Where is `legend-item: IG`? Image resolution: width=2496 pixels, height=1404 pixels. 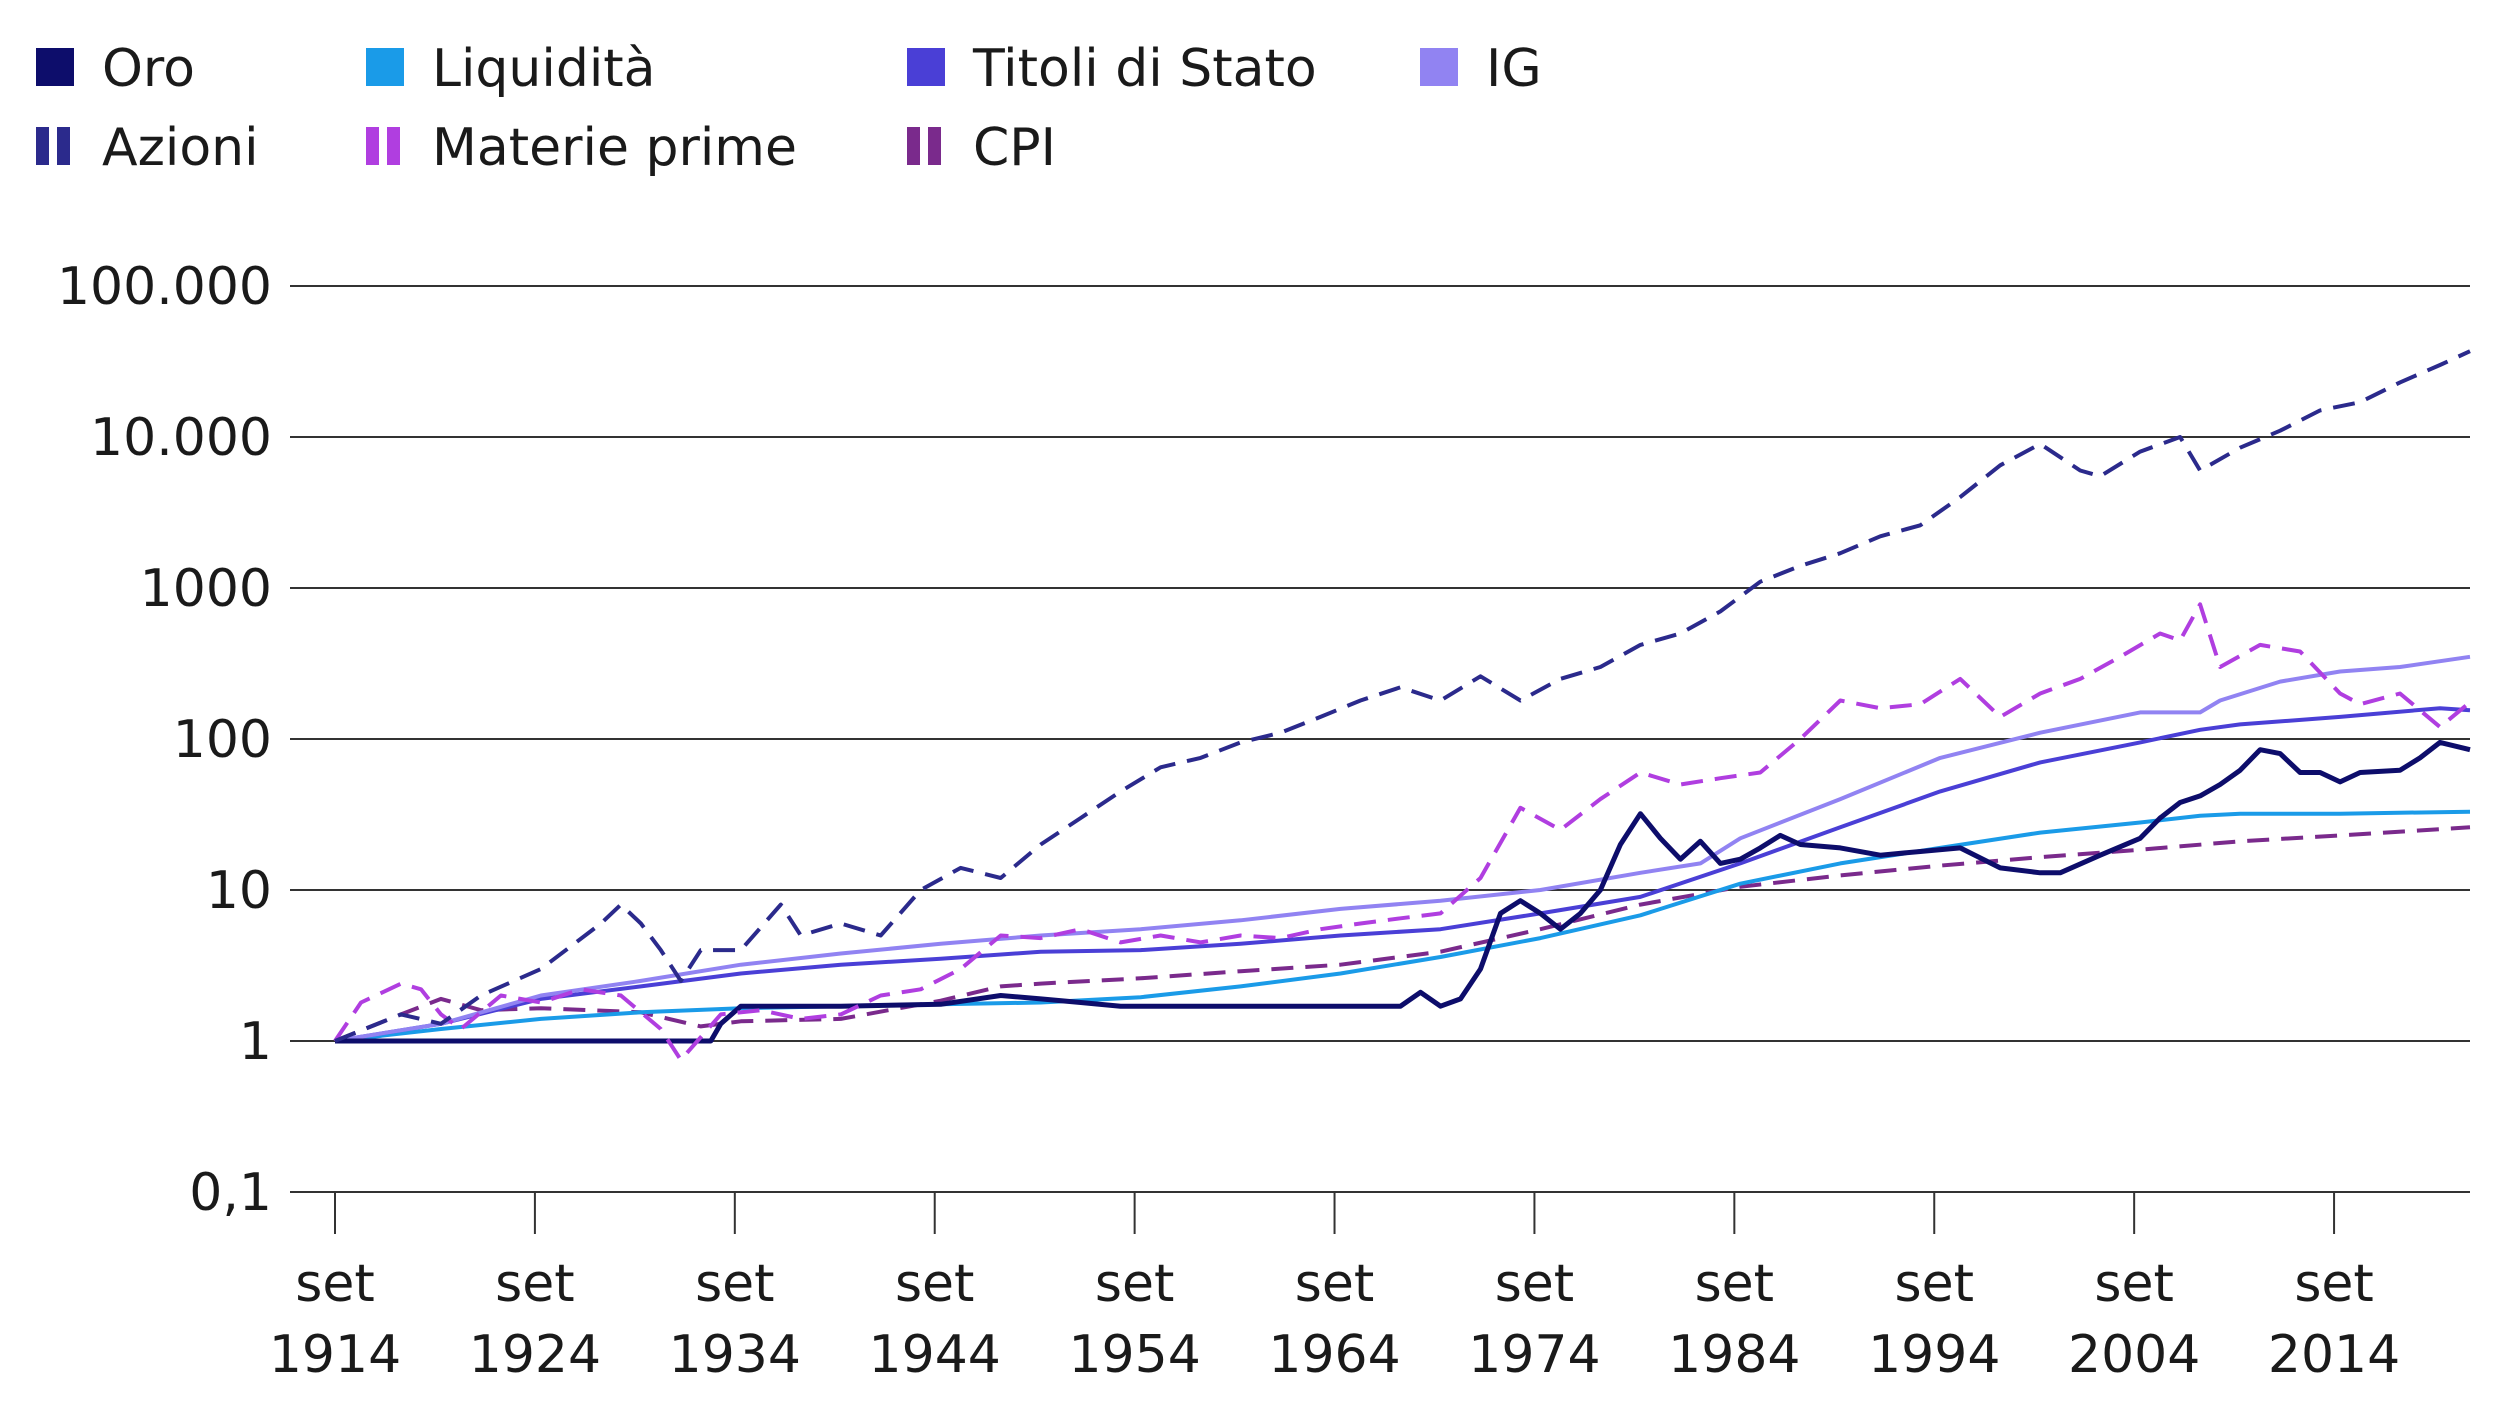
legend-item: IG is located at coordinates (1481, 69).